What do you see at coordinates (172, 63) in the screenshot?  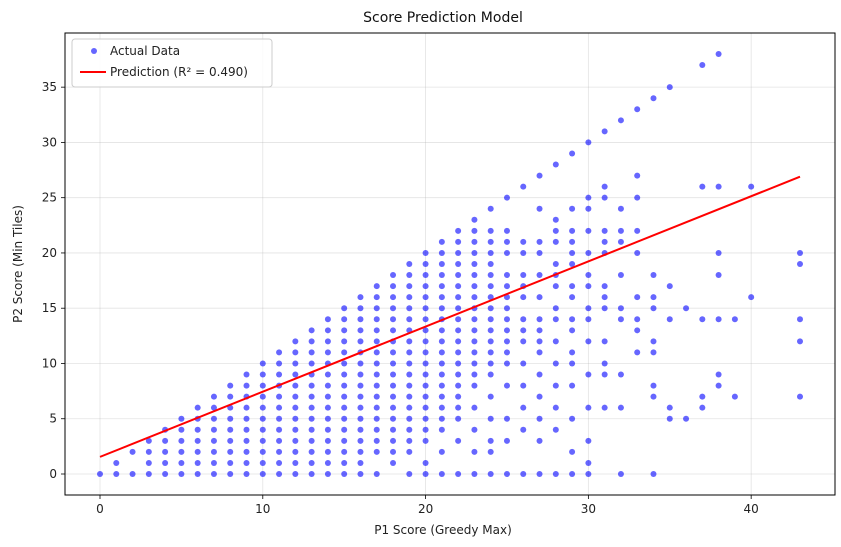 I see `legend-box` at bounding box center [172, 63].